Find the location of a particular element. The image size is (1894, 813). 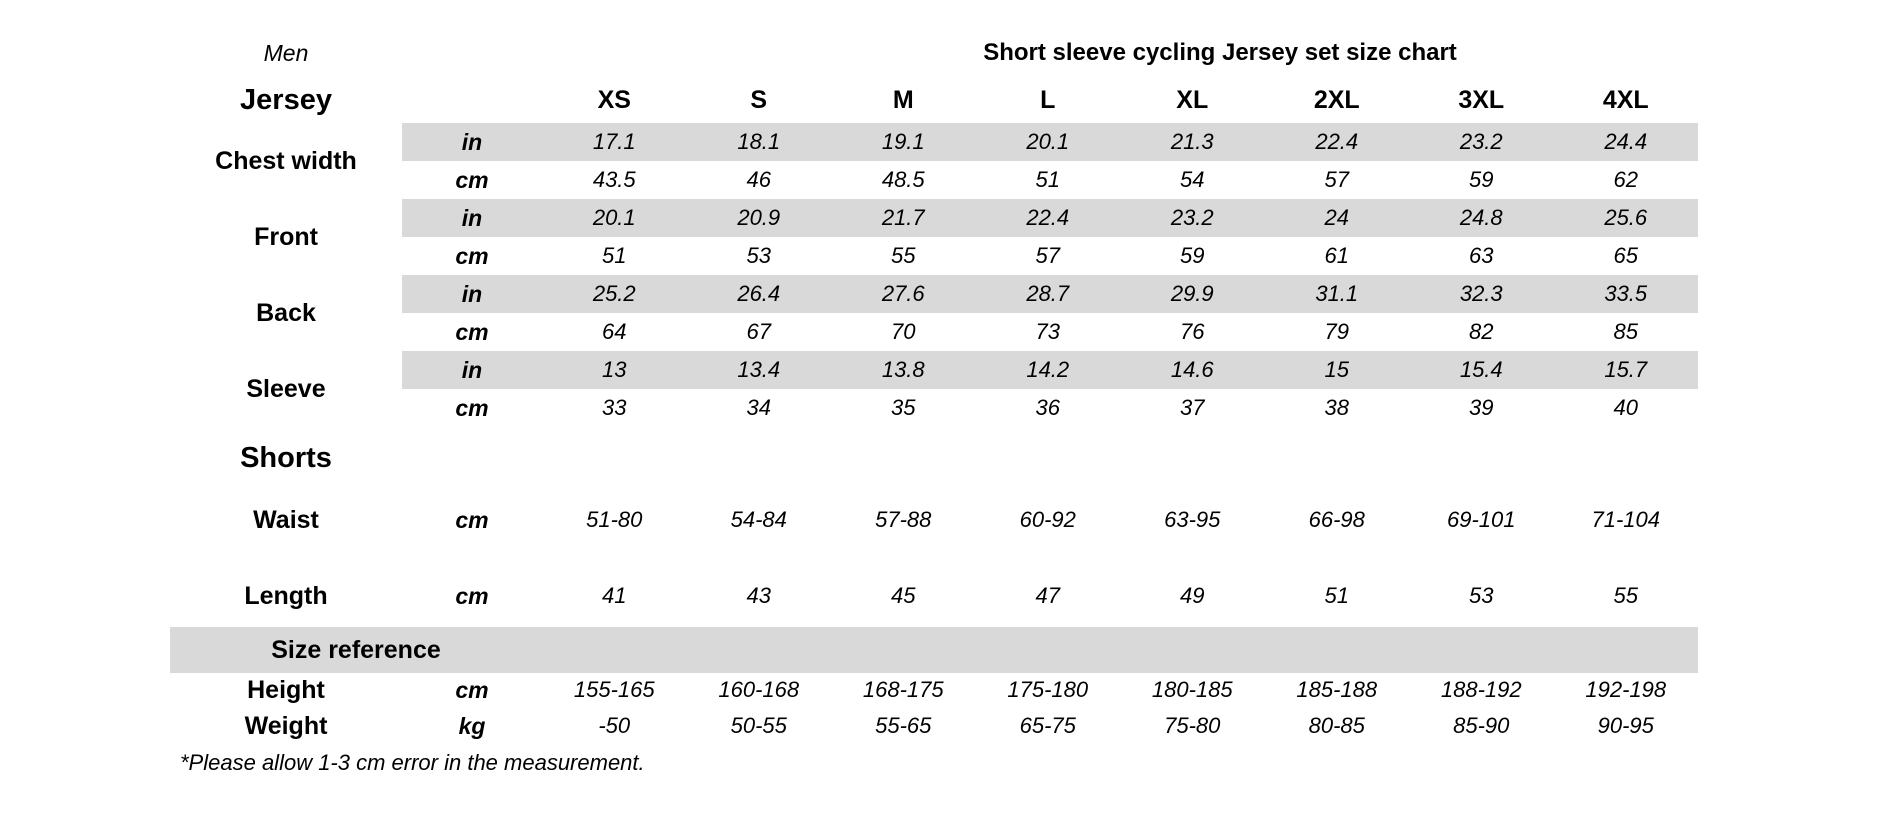

size-value-cell: 25.2 is located at coordinates (614, 293).